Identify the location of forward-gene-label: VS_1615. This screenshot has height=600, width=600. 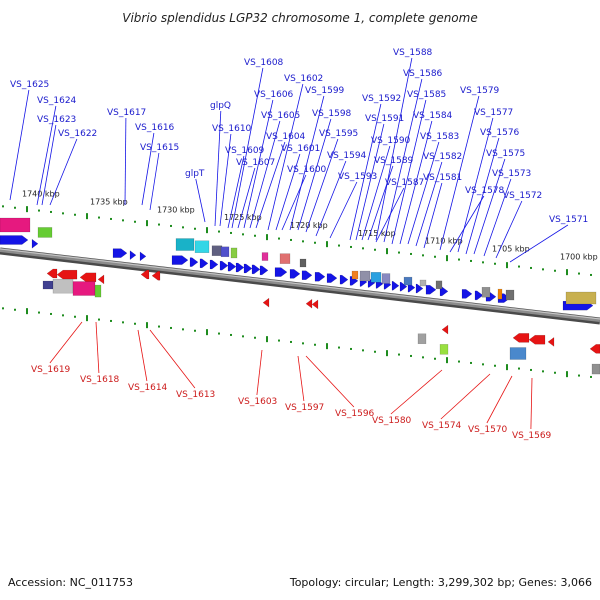
(159, 148).